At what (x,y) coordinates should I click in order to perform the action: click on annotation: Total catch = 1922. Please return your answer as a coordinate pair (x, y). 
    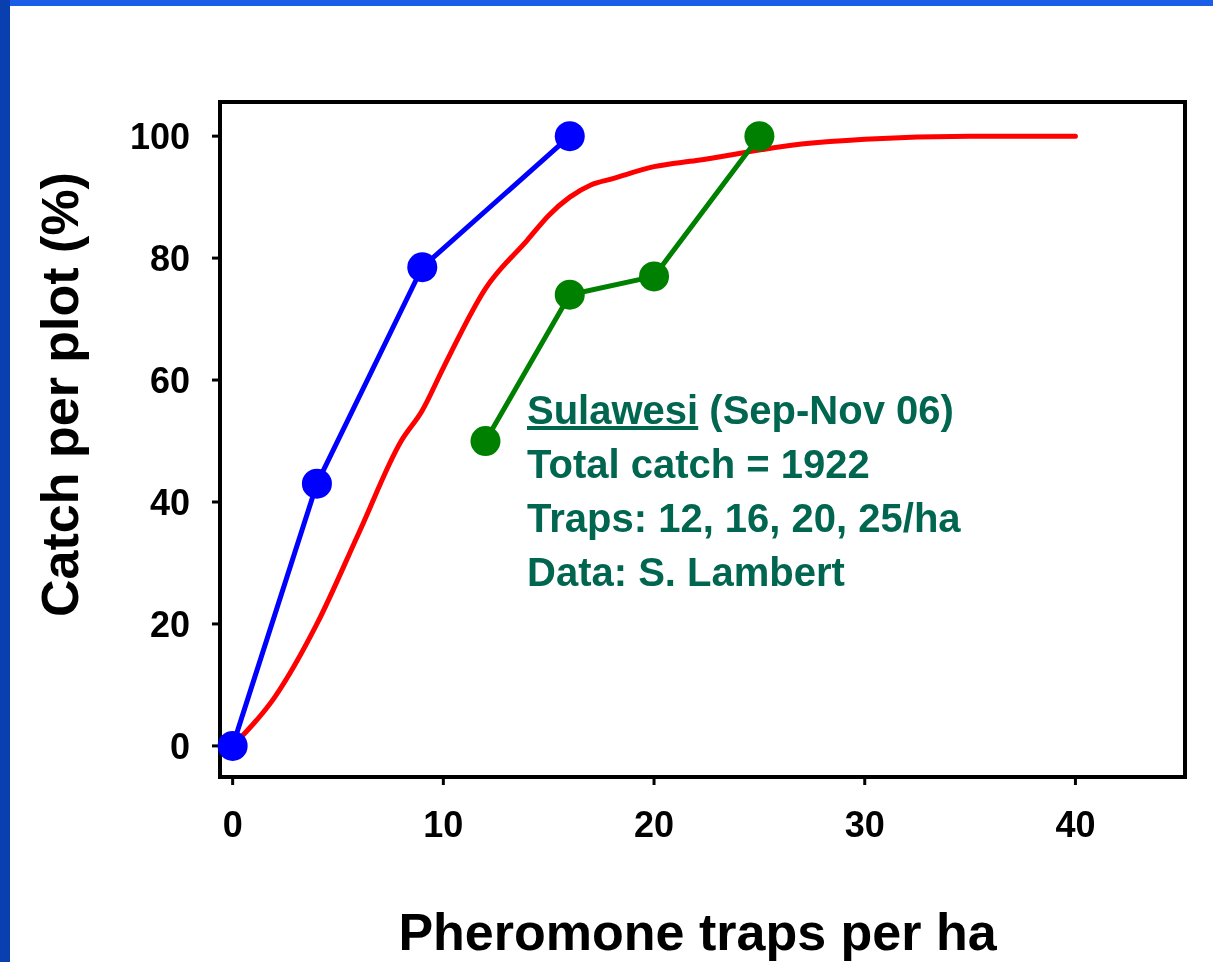
    Looking at the image, I should click on (698, 464).